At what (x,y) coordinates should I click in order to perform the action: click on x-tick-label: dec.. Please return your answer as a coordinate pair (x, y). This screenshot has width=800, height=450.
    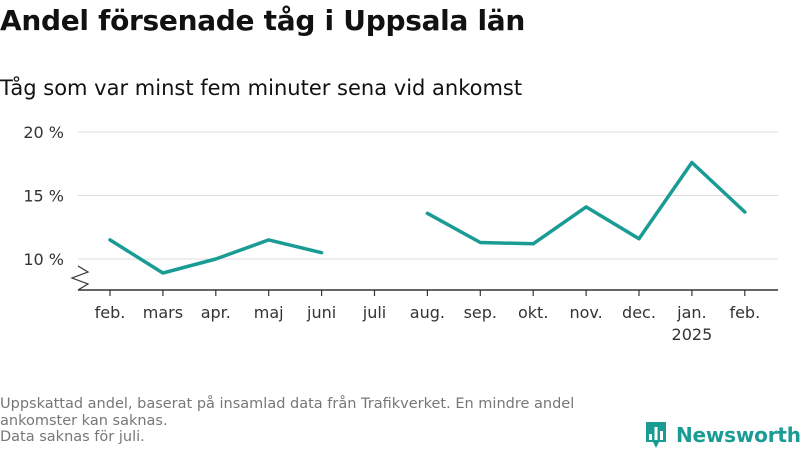
    Looking at the image, I should click on (639, 312).